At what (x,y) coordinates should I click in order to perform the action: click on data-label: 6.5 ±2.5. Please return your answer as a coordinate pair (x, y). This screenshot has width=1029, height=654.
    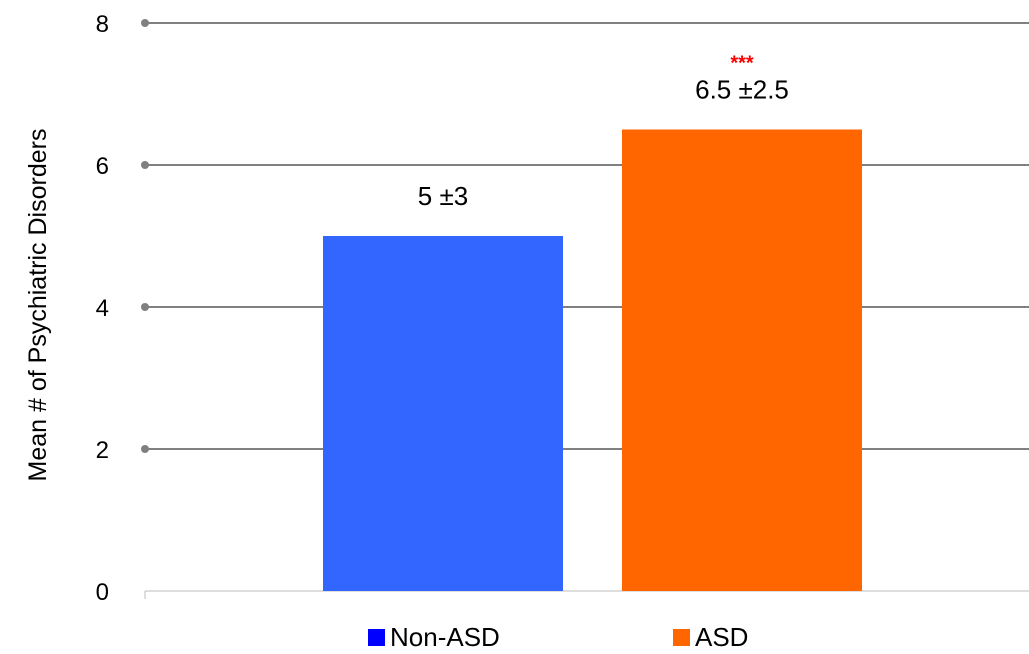
    Looking at the image, I should click on (742, 90).